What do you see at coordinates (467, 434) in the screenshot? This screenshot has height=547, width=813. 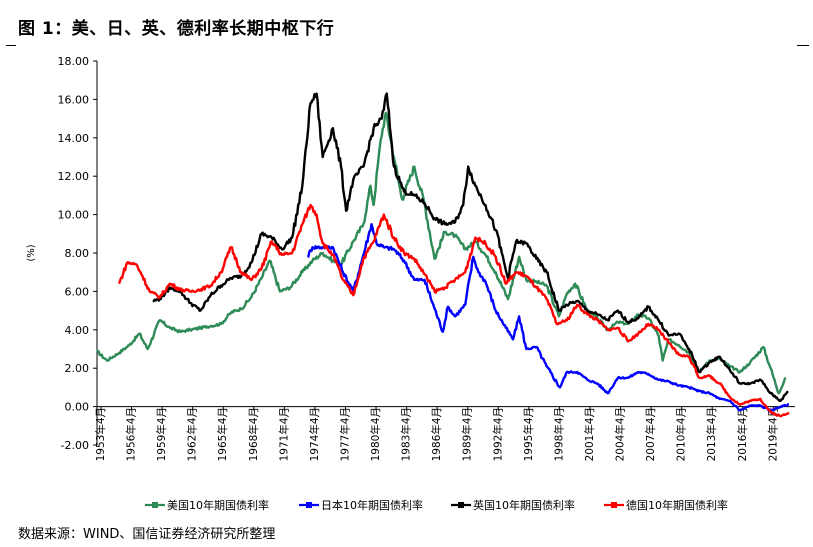 I see `x-tick-label: 1989年4月` at bounding box center [467, 434].